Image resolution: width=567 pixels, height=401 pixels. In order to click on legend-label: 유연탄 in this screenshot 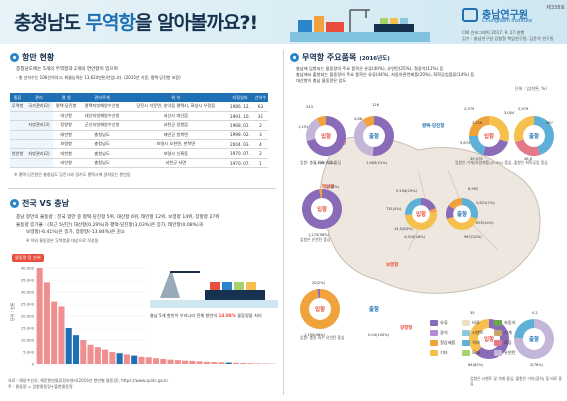, I will do `click(510, 352)`.